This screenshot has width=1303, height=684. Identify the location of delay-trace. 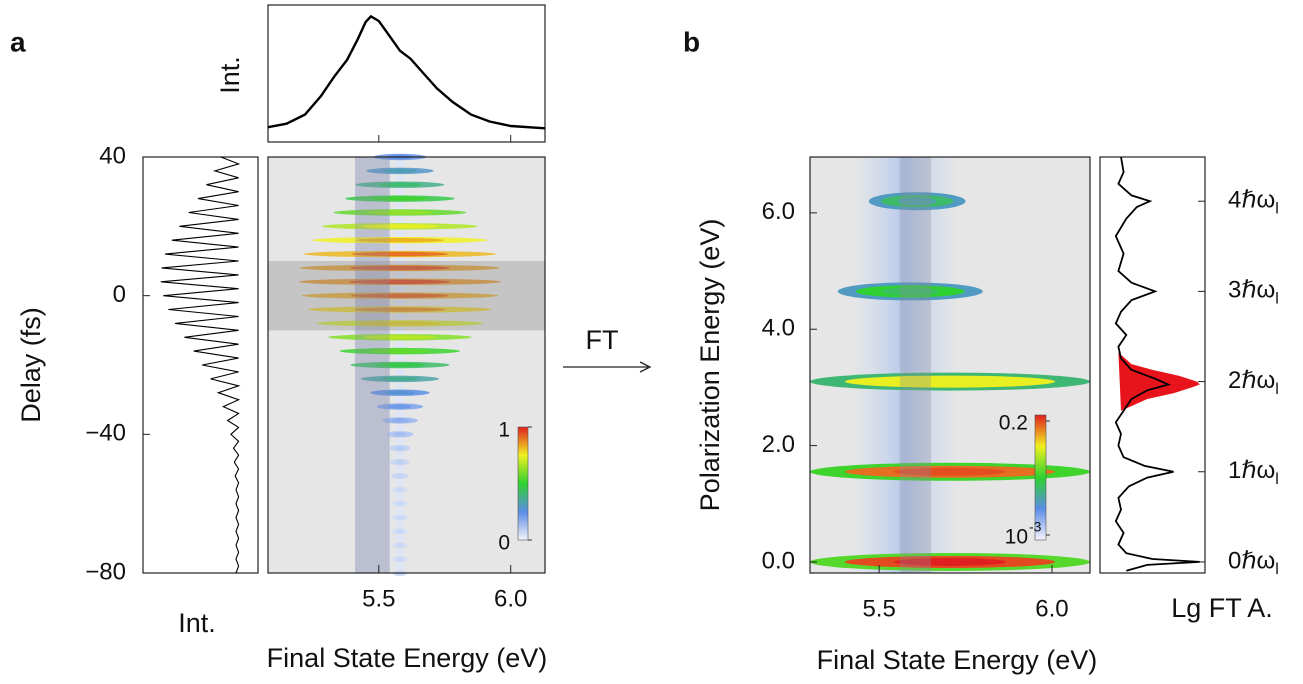
(200, 365).